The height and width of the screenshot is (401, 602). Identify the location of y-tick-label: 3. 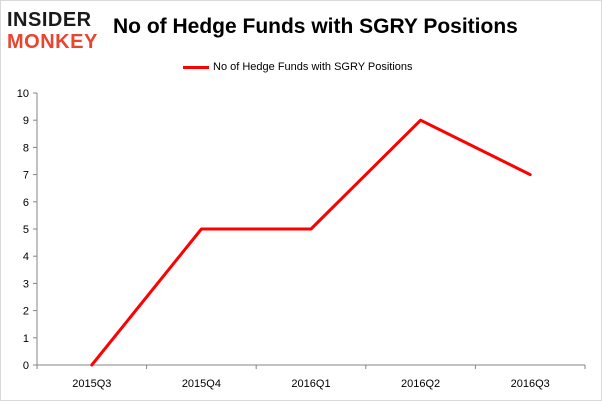
(26, 284).